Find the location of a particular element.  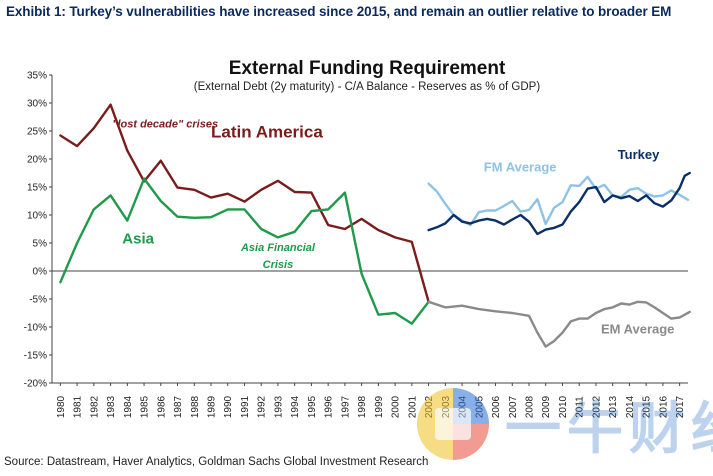

y-tick-label: 30% is located at coordinates (37, 104).